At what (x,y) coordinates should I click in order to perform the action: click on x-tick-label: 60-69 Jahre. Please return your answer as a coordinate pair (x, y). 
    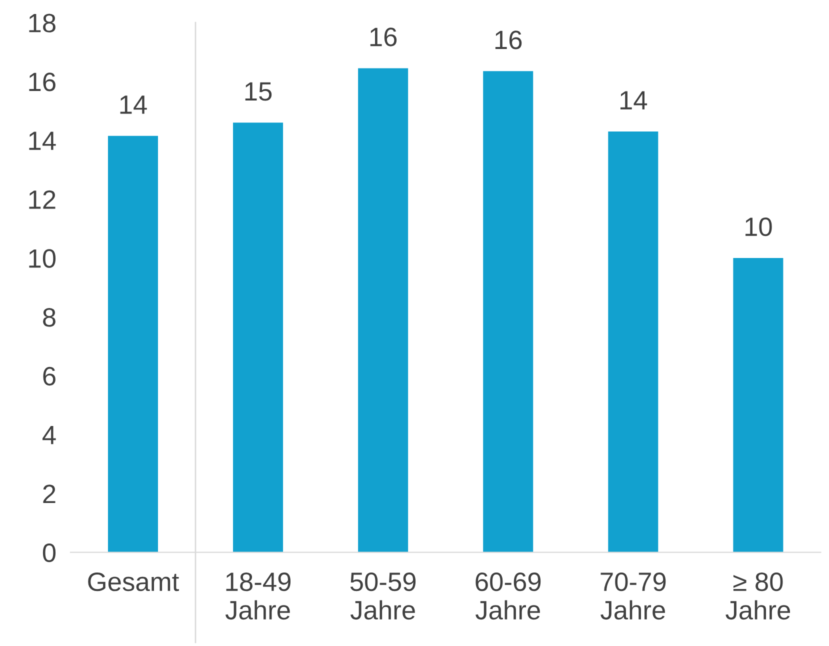
    Looking at the image, I should click on (508, 596).